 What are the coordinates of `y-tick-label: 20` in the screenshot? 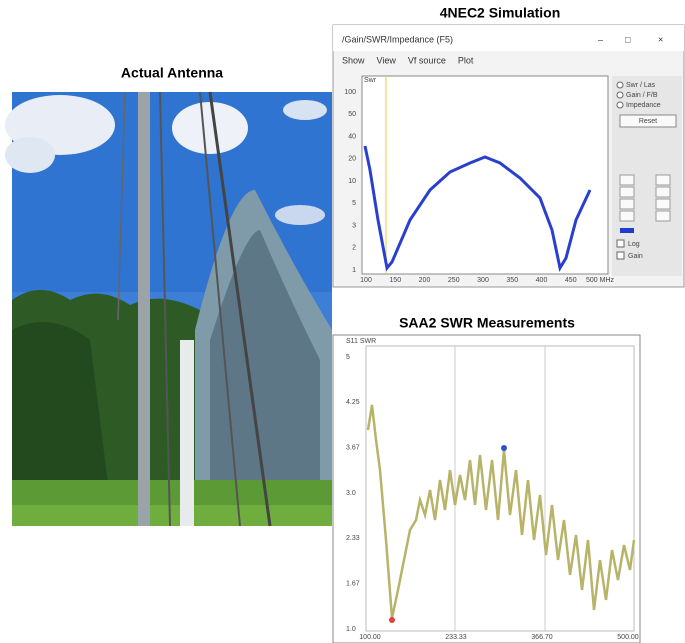 It's located at (352, 159).